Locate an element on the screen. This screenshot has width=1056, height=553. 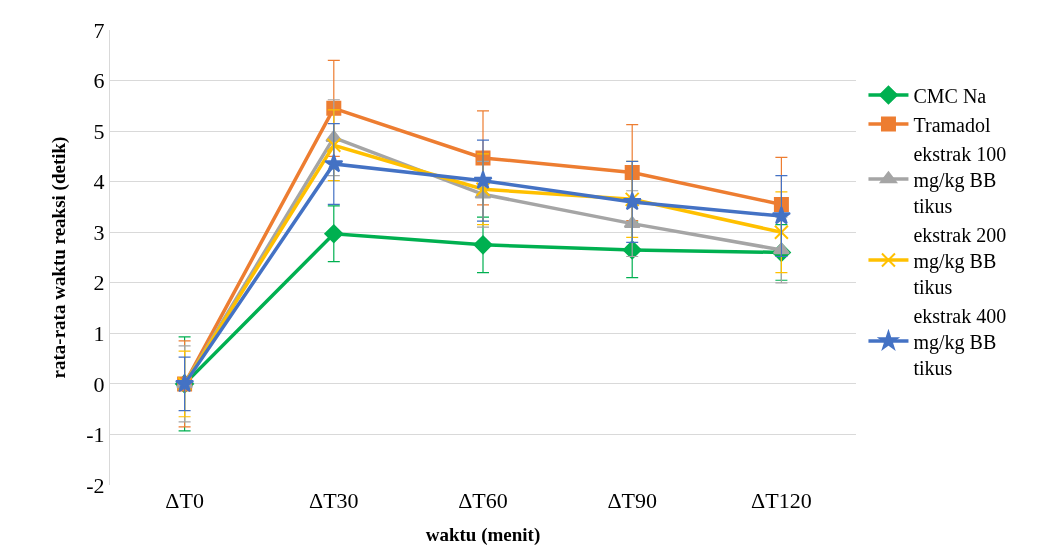
legend-label: Tramadol is located at coordinates (952, 124).